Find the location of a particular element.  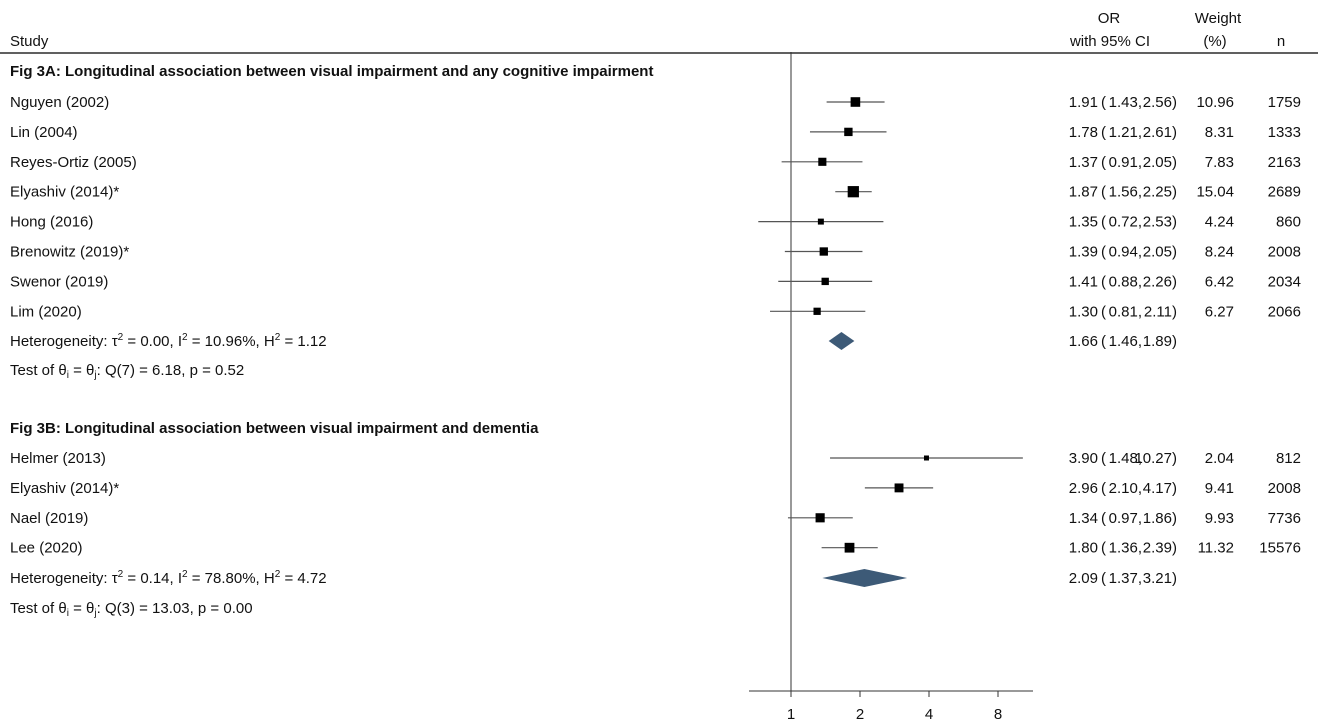

header-weight-unit: (%) is located at coordinates (1214, 41).